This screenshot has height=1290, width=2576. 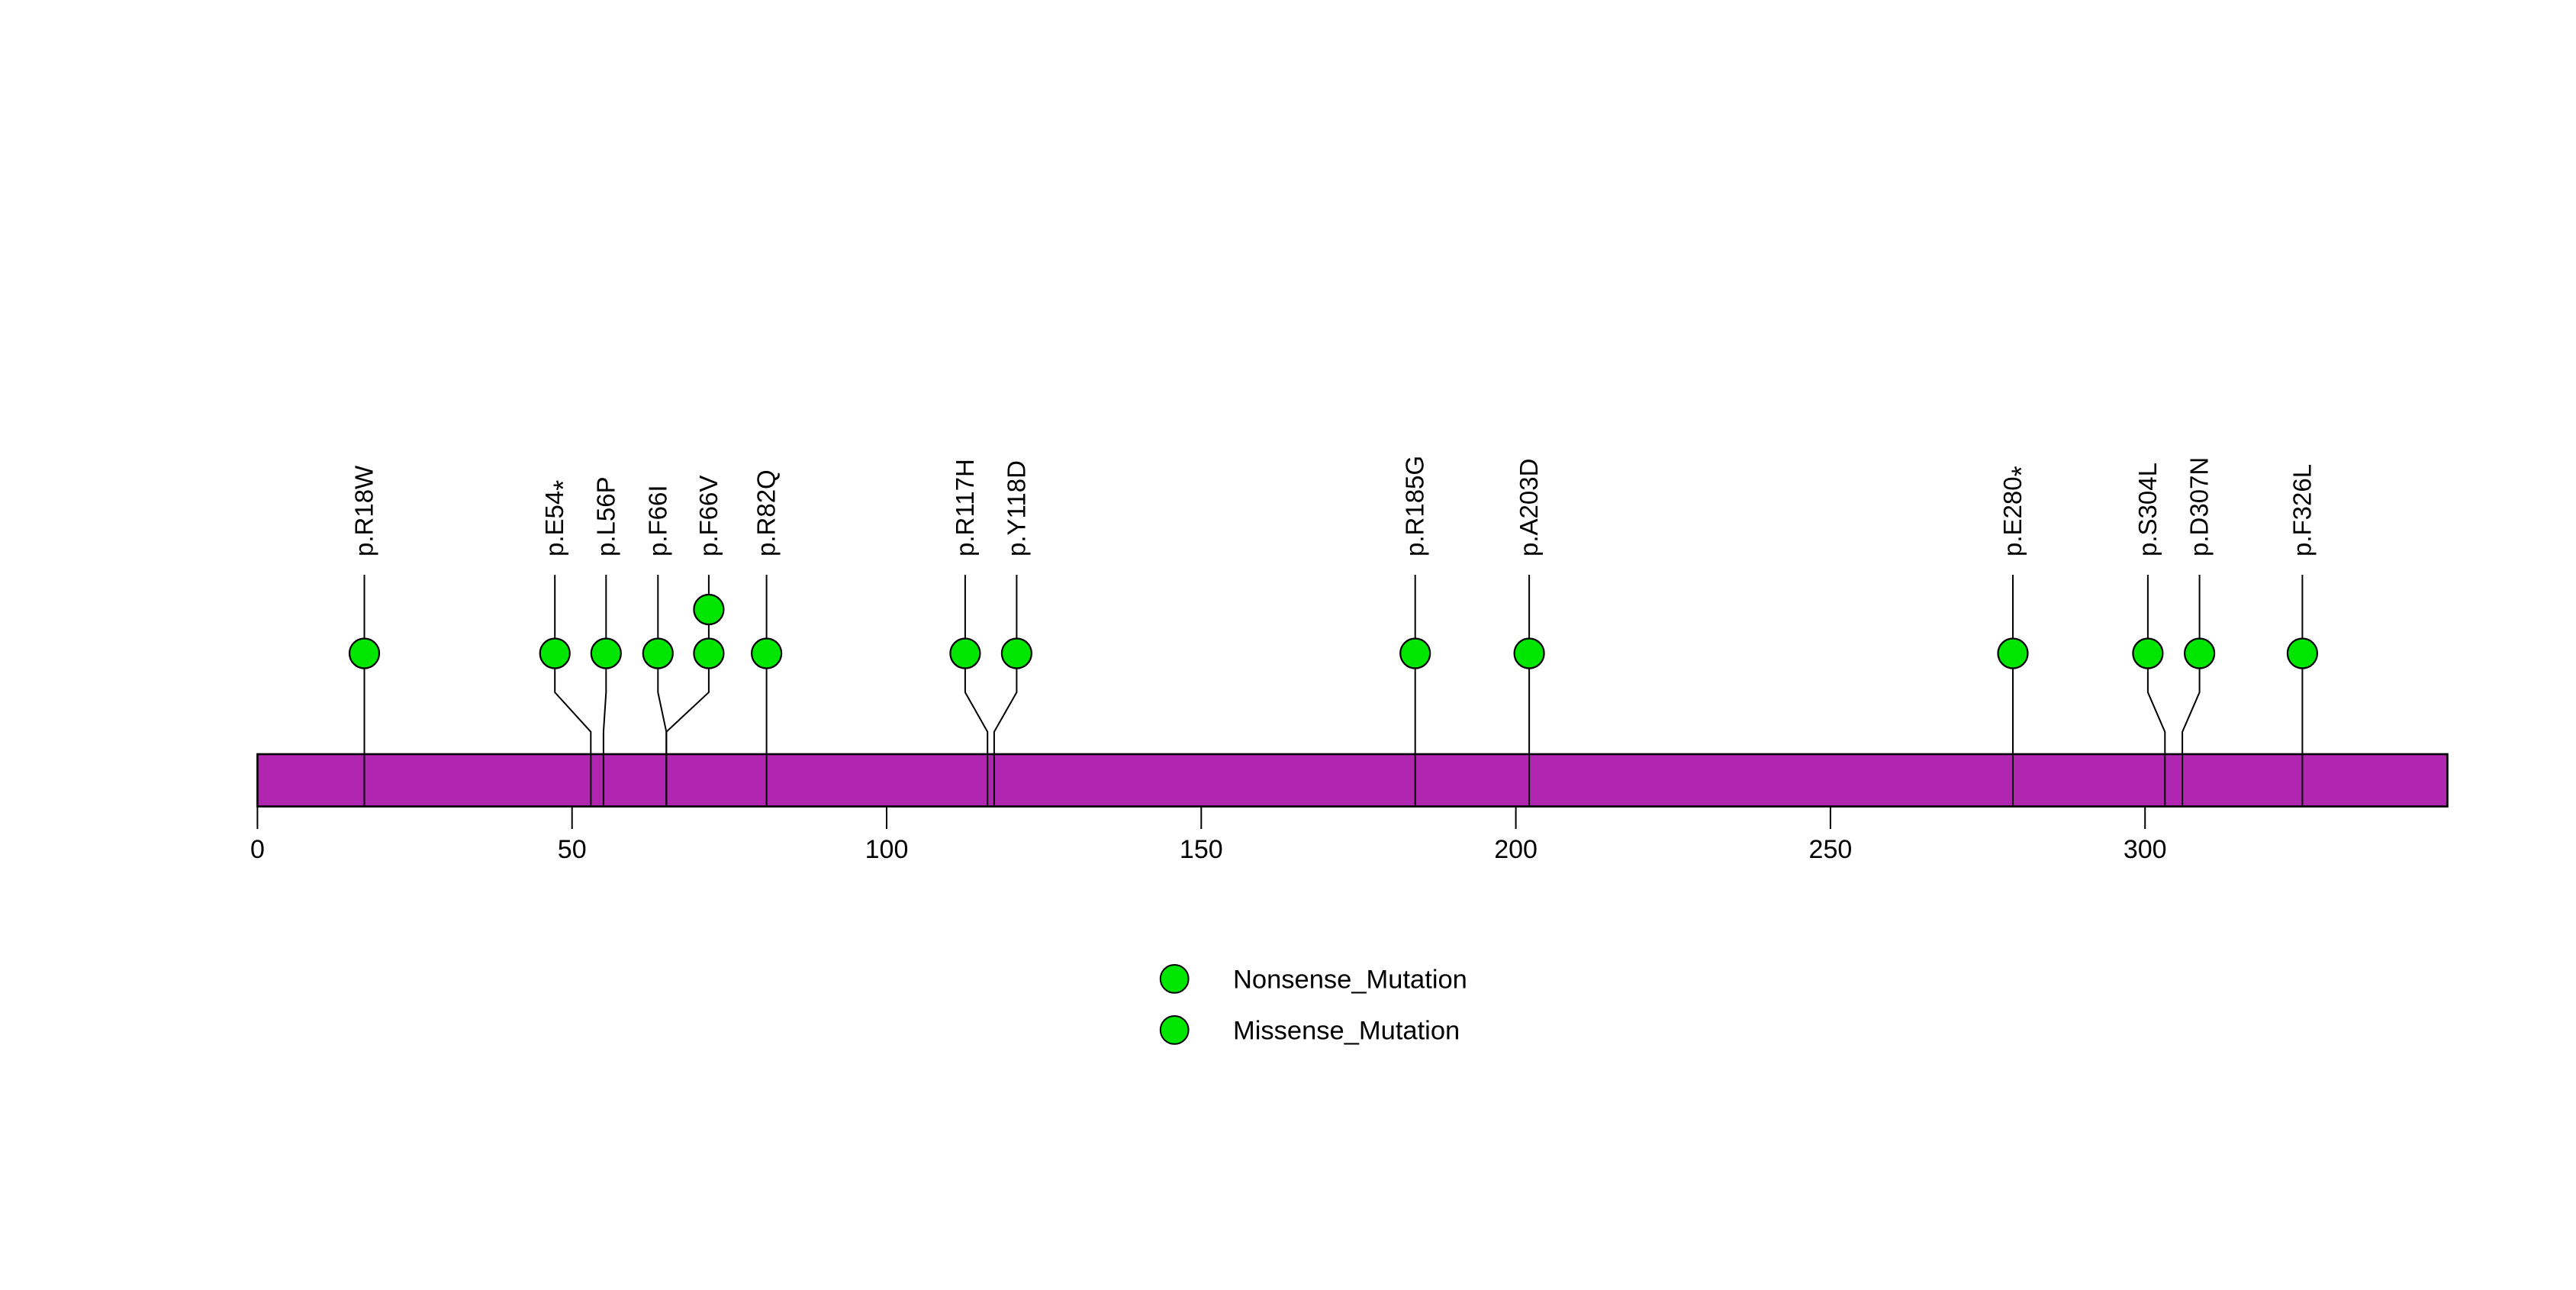 I want to click on svg-text: p.Y118D, so click(x=1016, y=508).